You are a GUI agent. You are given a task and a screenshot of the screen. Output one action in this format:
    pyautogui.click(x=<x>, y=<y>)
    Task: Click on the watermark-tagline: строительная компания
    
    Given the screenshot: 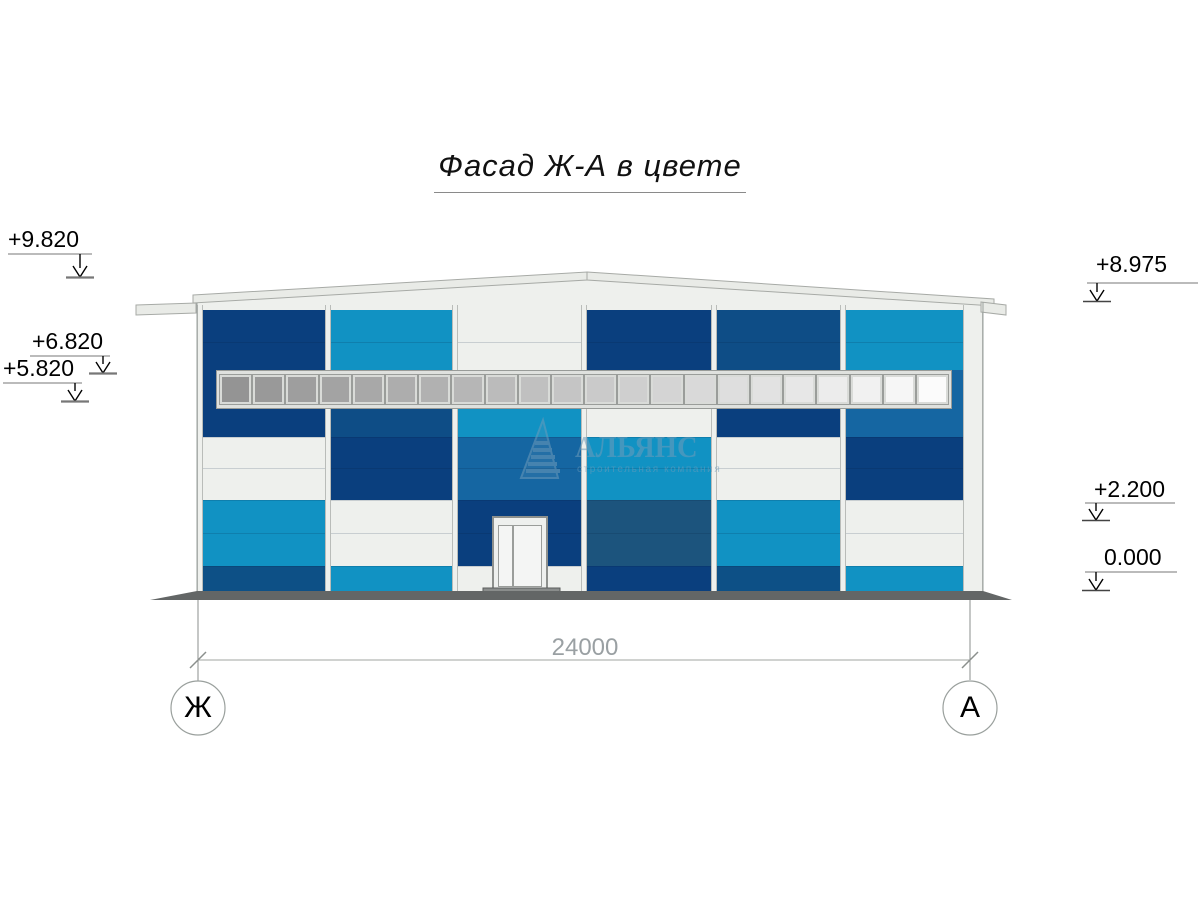 What is the action you would take?
    pyautogui.click(x=649, y=469)
    